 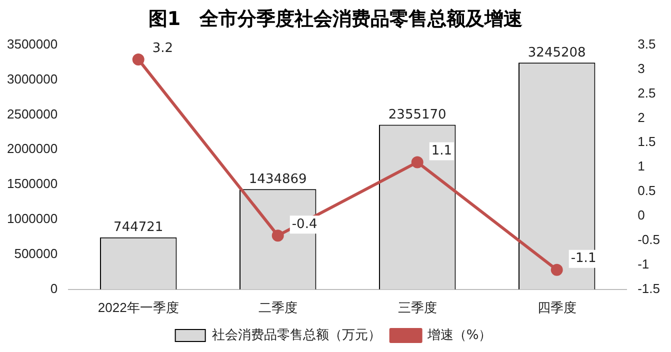 What do you see at coordinates (305, 224) in the screenshot?
I see `data-label: -0.4` at bounding box center [305, 224].